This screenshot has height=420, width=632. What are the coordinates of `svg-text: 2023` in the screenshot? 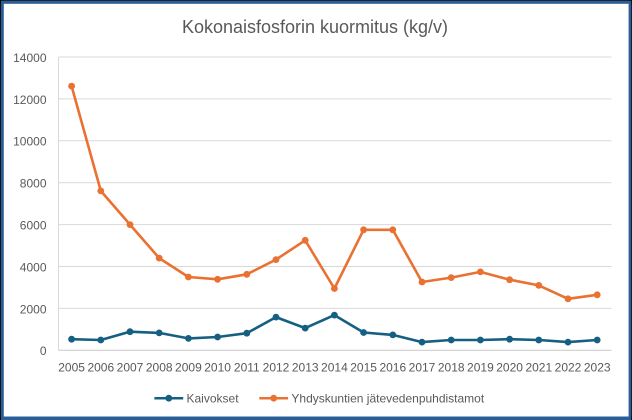 It's located at (597, 368).